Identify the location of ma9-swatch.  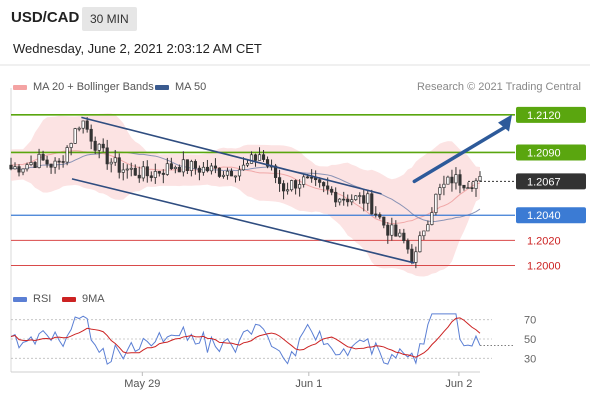
(69, 299).